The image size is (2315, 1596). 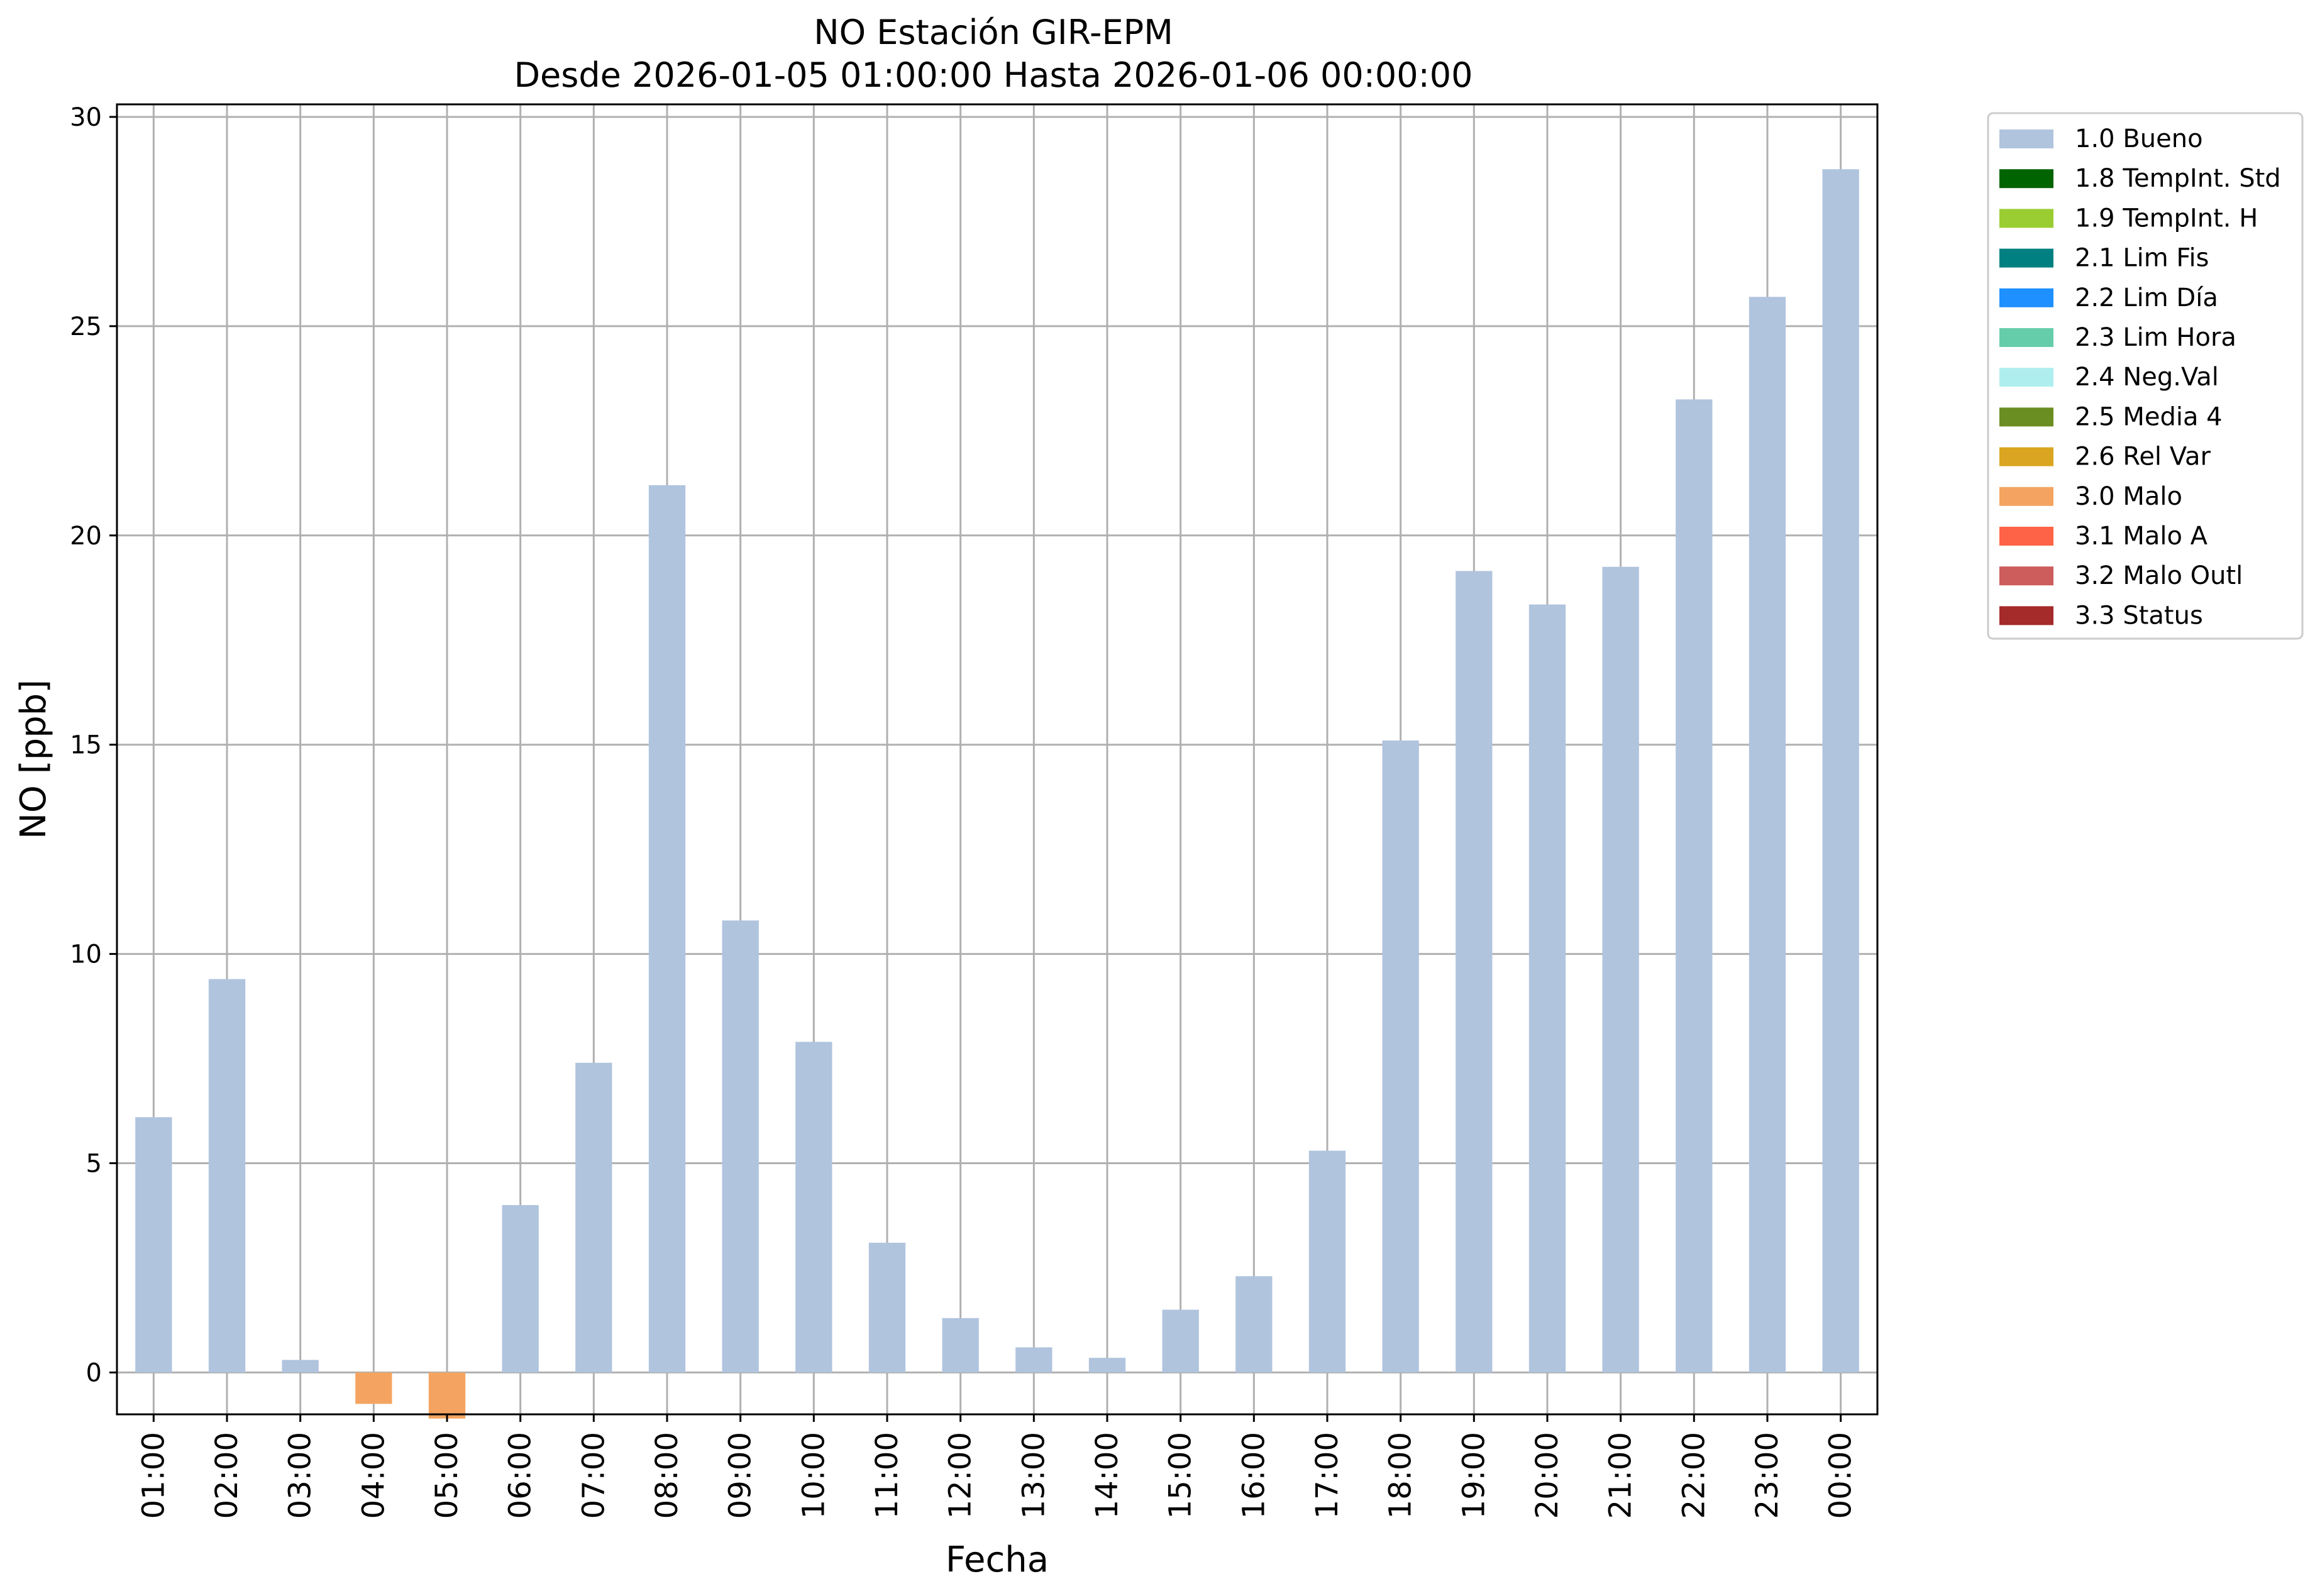 I want to click on x-tick-label: 21:00, so click(x=1620, y=1475).